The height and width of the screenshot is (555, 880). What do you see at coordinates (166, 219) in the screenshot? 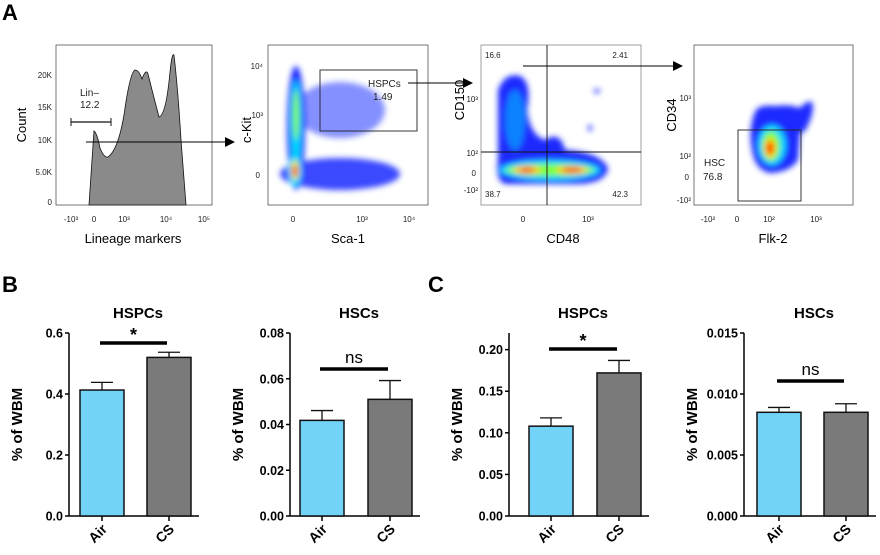
I see `x-tick-label: 10⁴` at bounding box center [166, 219].